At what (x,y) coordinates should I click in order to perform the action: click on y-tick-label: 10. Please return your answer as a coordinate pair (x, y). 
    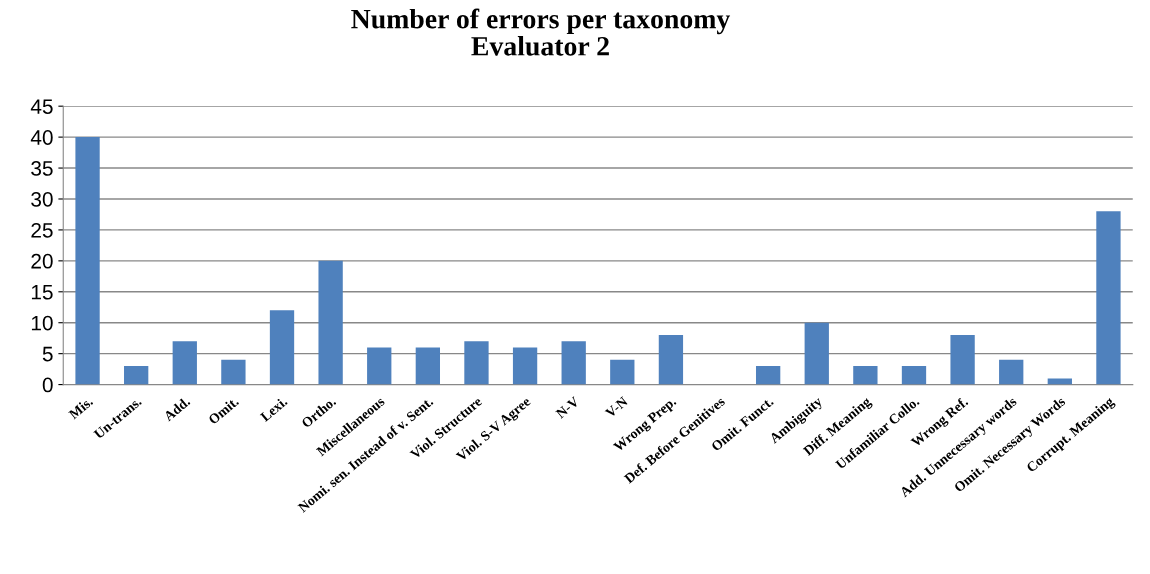
    Looking at the image, I should click on (42, 323).